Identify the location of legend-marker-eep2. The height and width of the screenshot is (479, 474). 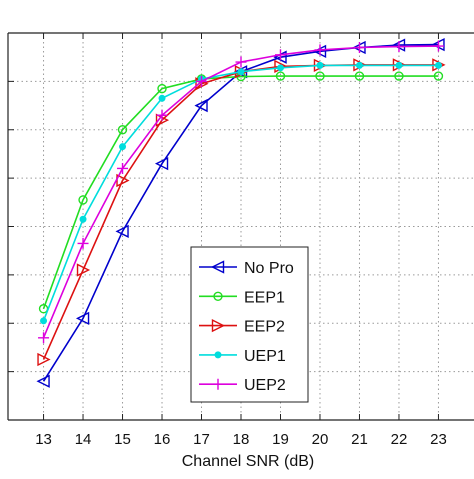
(218, 325).